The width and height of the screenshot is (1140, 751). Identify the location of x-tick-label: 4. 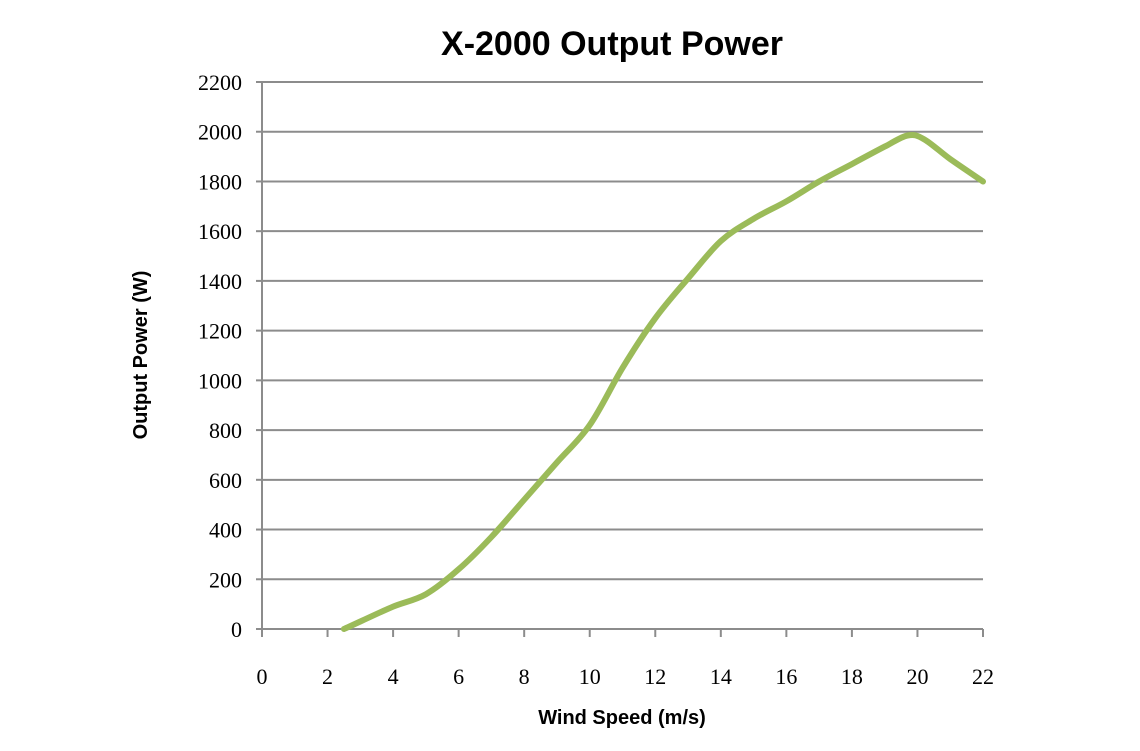
(393, 676).